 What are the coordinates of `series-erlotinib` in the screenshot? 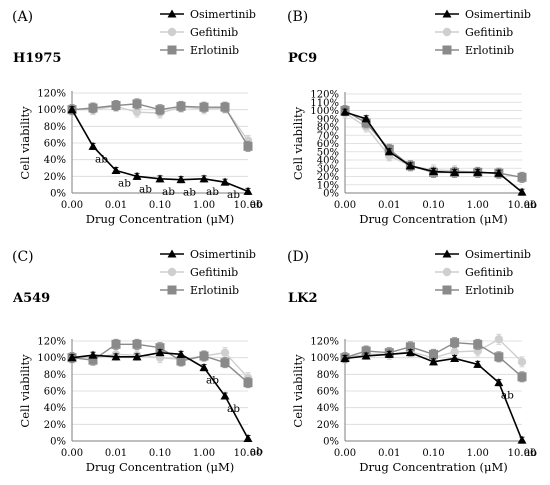 It's located at (160, 125).